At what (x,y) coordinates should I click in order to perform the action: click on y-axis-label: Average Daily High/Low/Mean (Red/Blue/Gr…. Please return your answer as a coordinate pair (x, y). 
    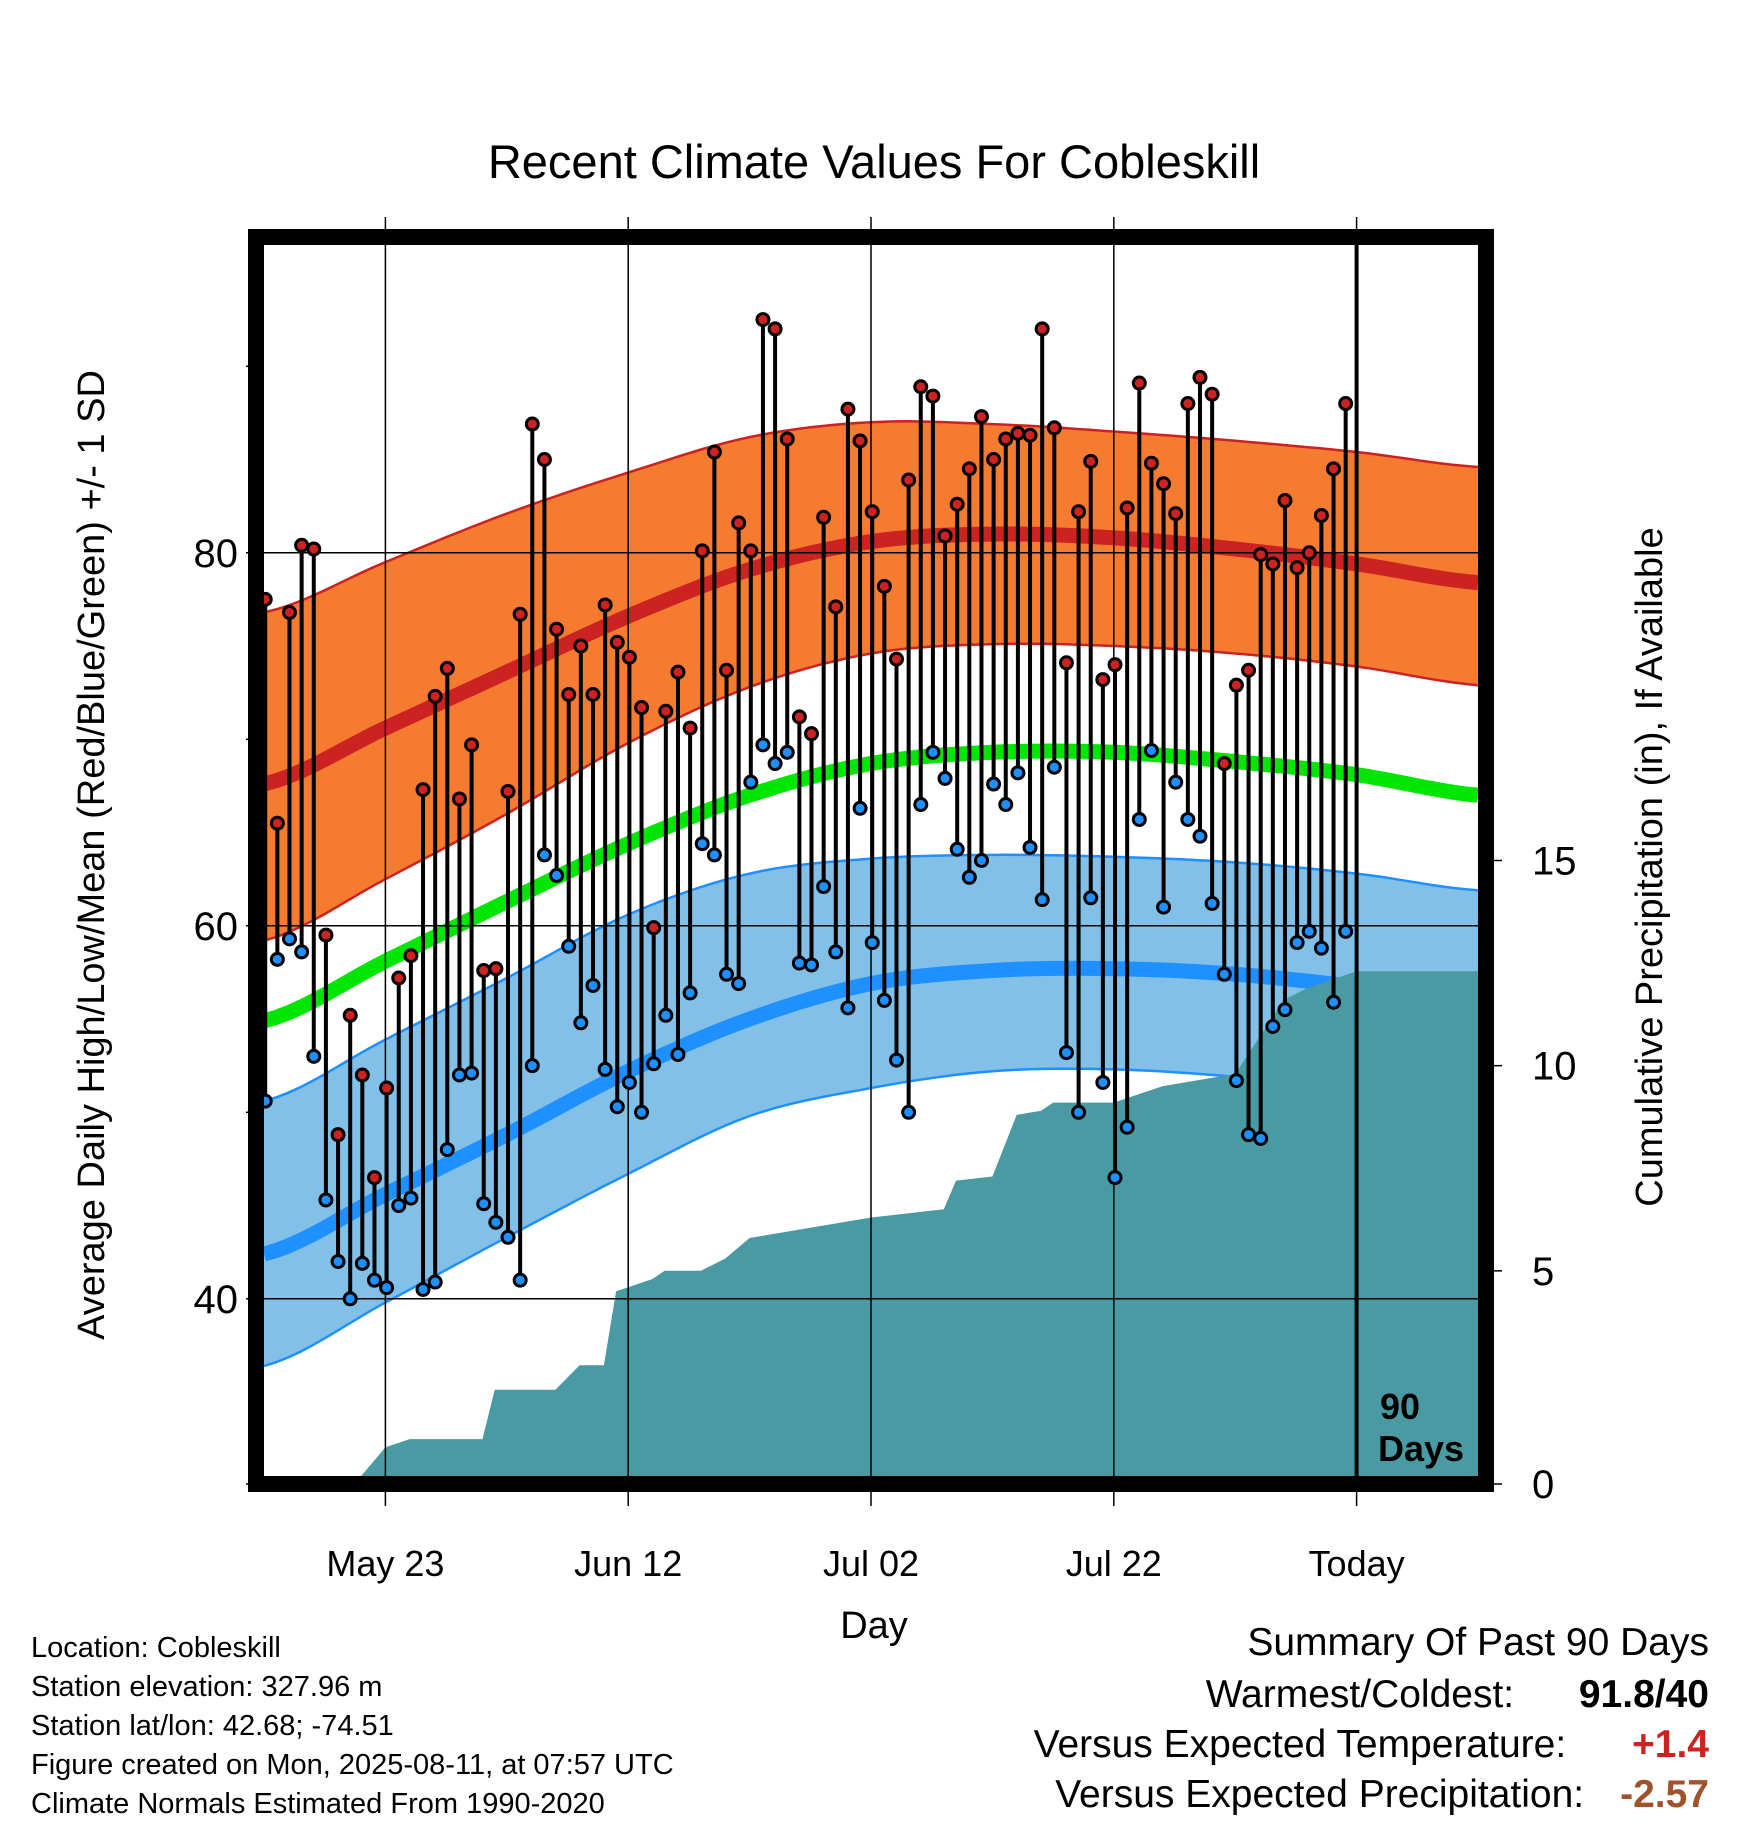
    Looking at the image, I should click on (92, 855).